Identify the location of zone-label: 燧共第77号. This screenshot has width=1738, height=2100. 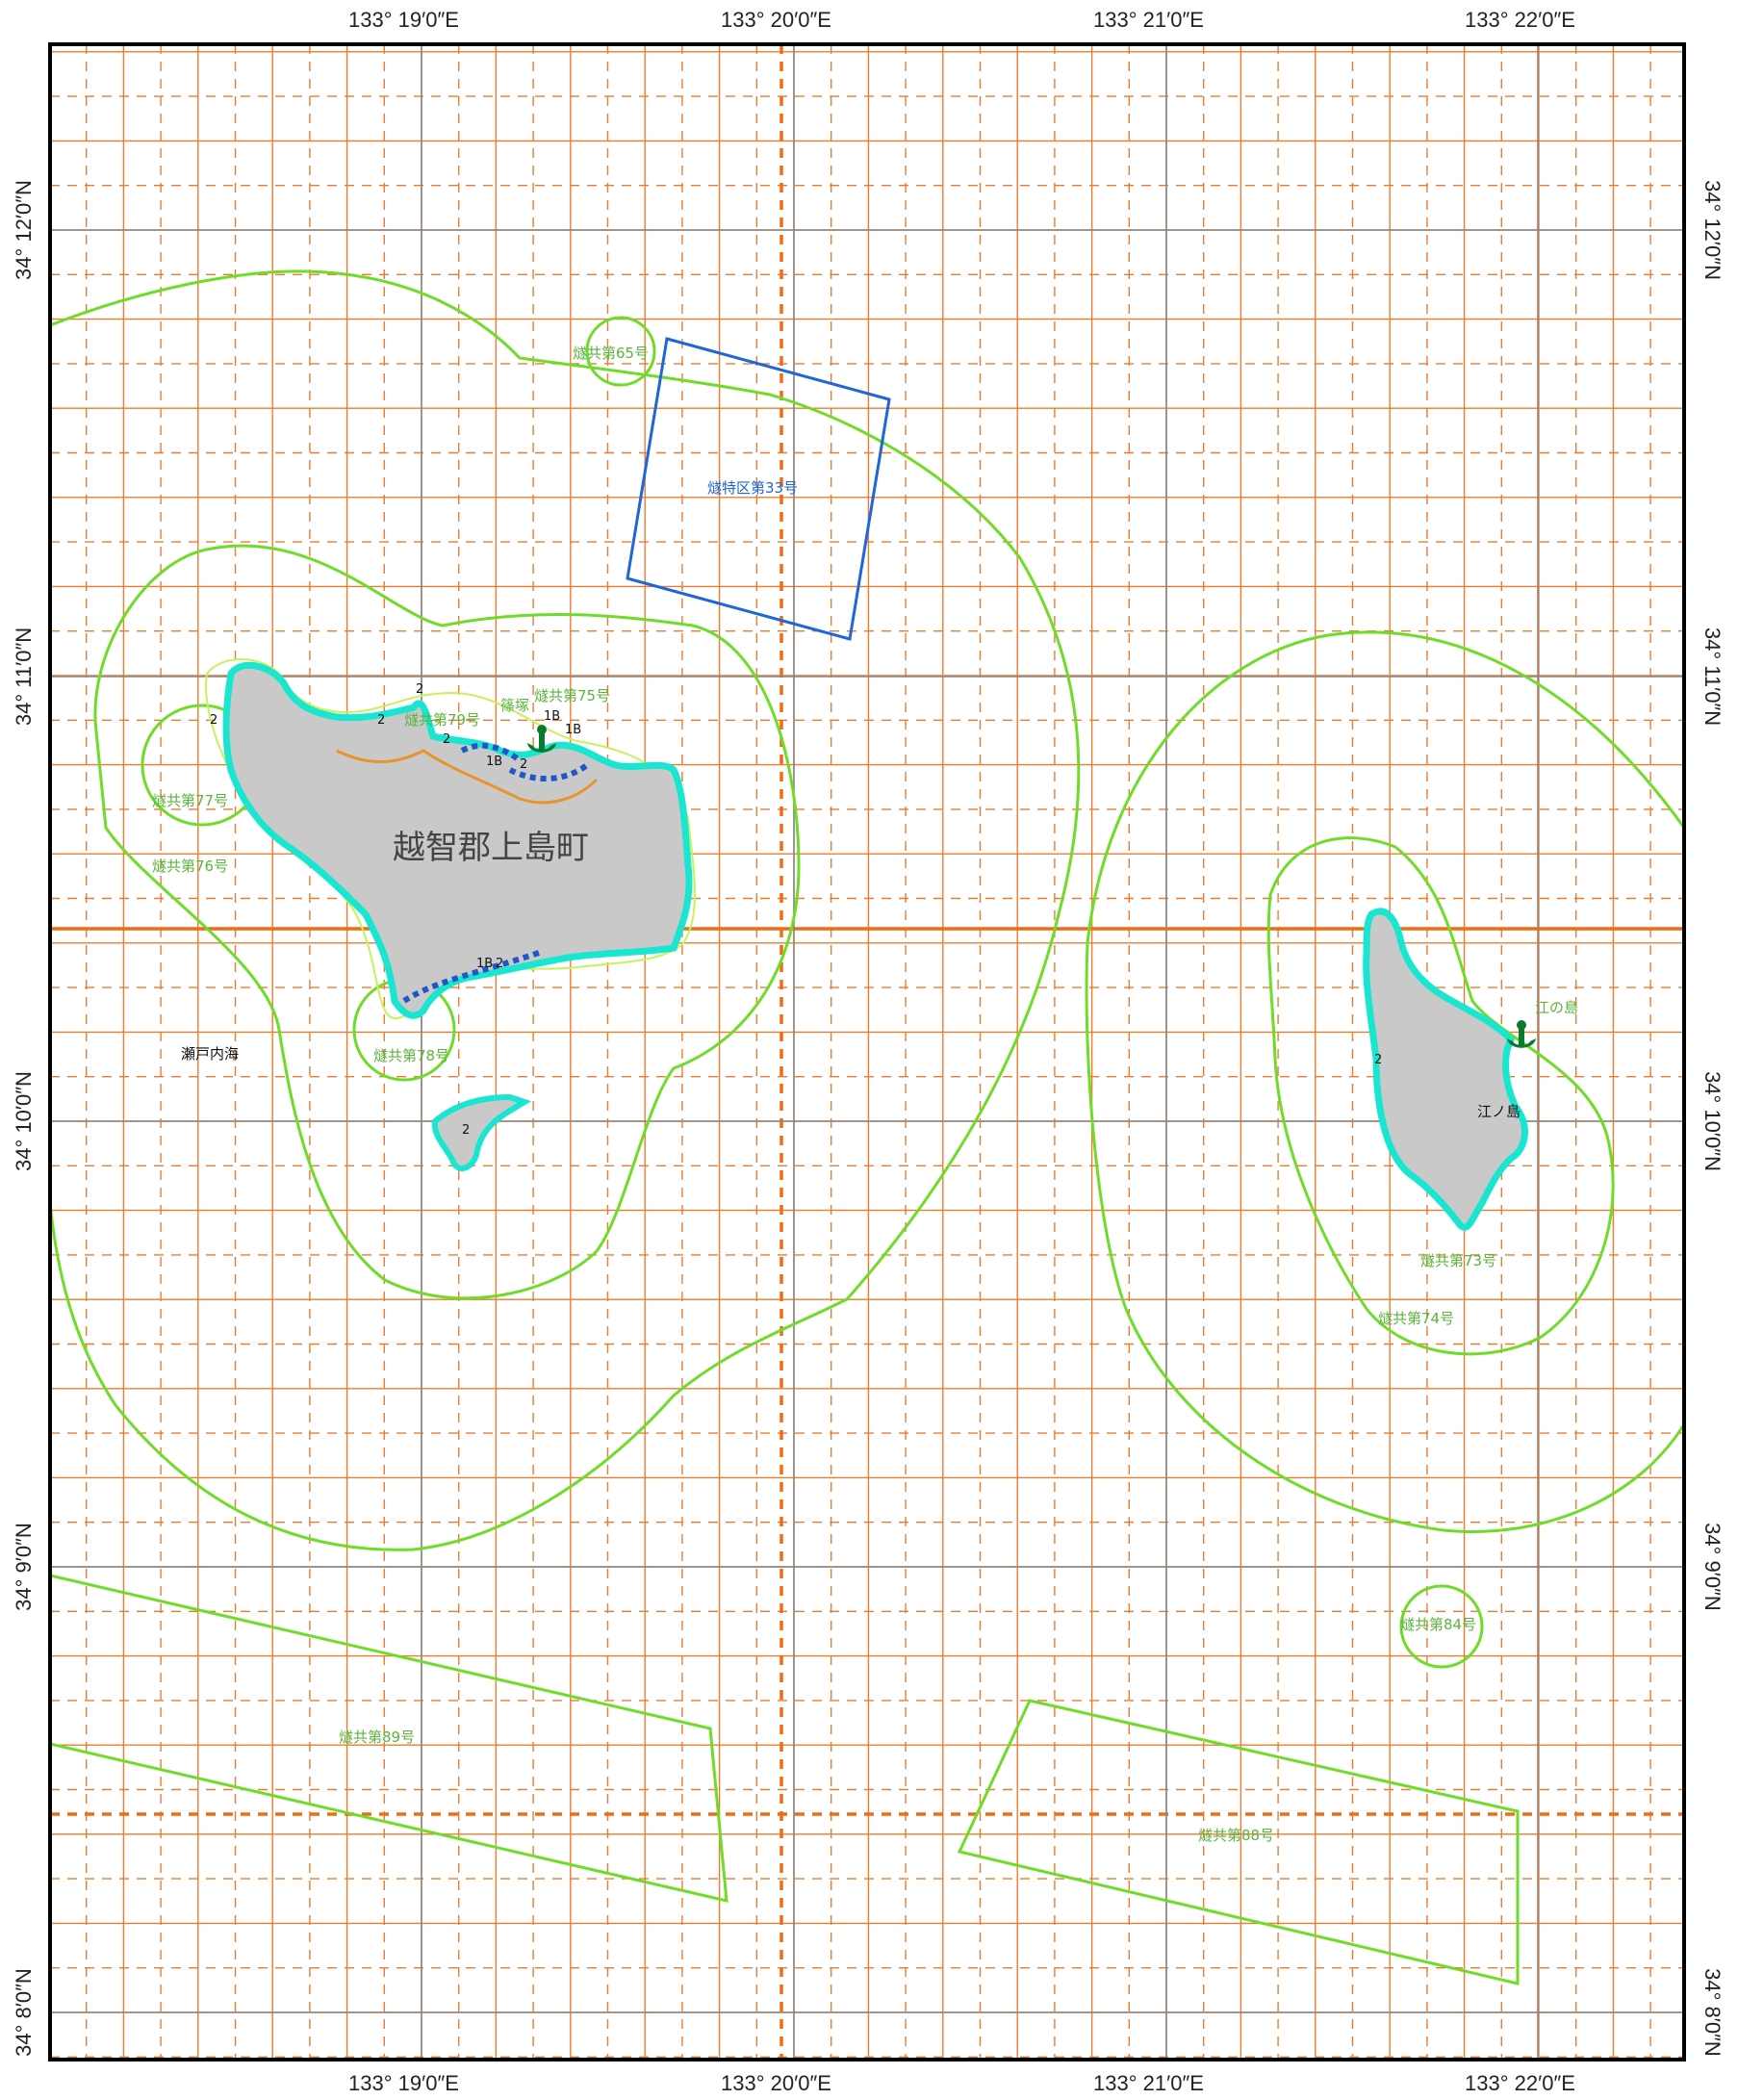
(190, 800).